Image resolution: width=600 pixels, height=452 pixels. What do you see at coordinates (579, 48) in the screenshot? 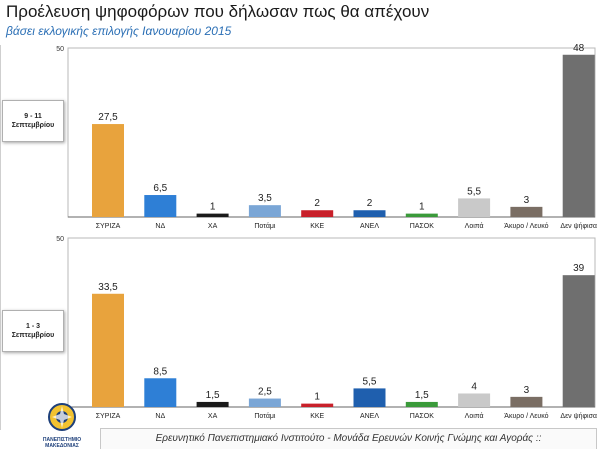
I see `bar-value-label: 48` at bounding box center [579, 48].